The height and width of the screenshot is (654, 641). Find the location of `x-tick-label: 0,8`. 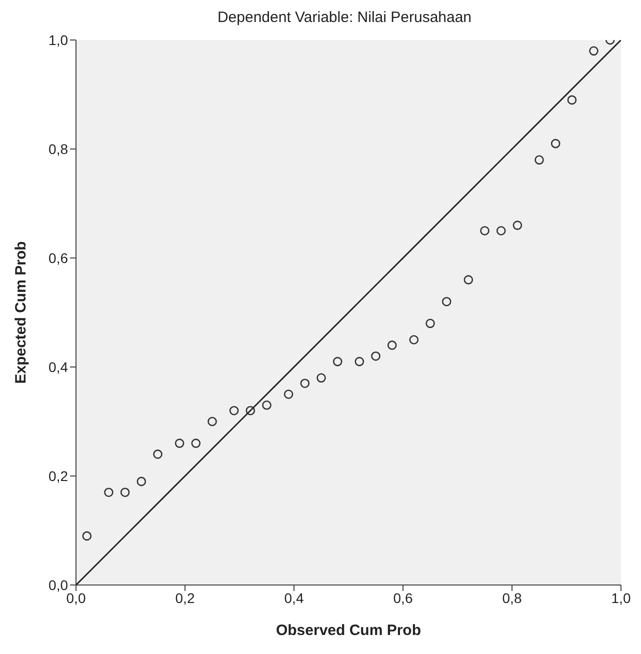

x-tick-label: 0,8 is located at coordinates (512, 598).